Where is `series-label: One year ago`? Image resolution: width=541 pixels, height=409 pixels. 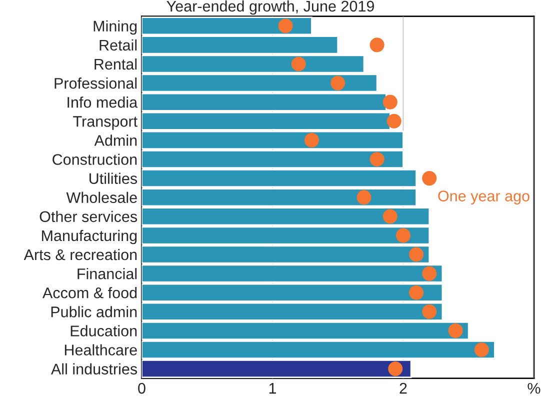 series-label: One year ago is located at coordinates (484, 197).